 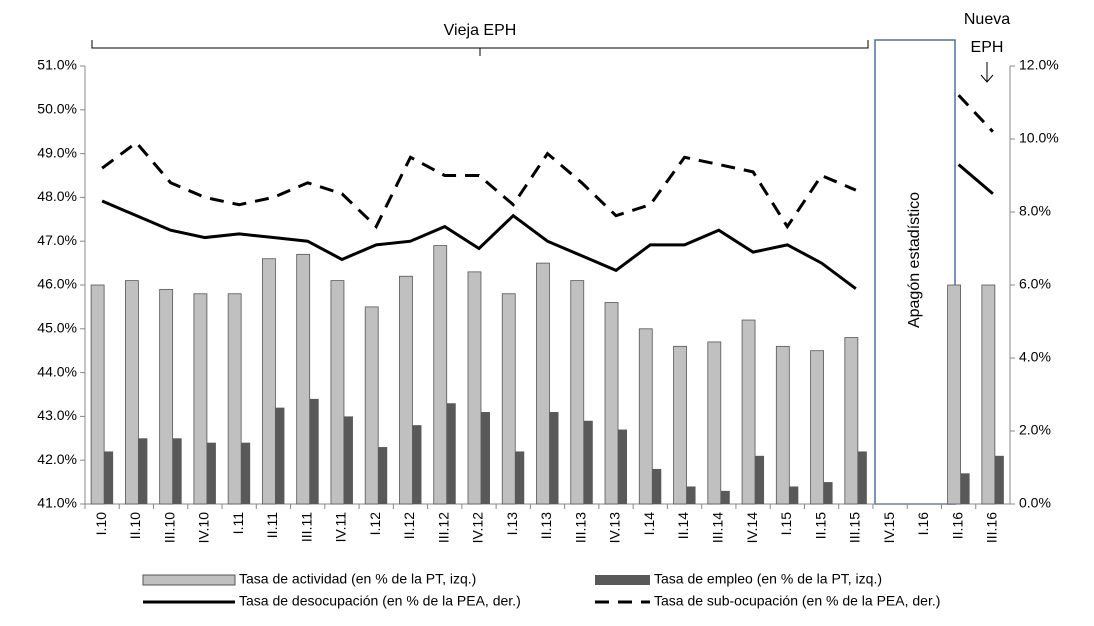 What do you see at coordinates (615, 528) in the screenshot?
I see `x-tick-label: IV.13` at bounding box center [615, 528].